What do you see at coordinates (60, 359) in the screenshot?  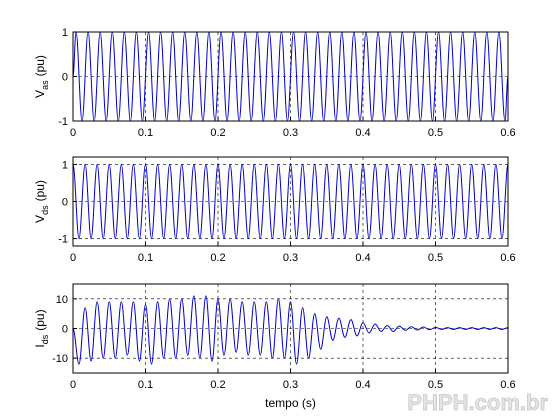 I see `y-tick-label: -10` at bounding box center [60, 359].